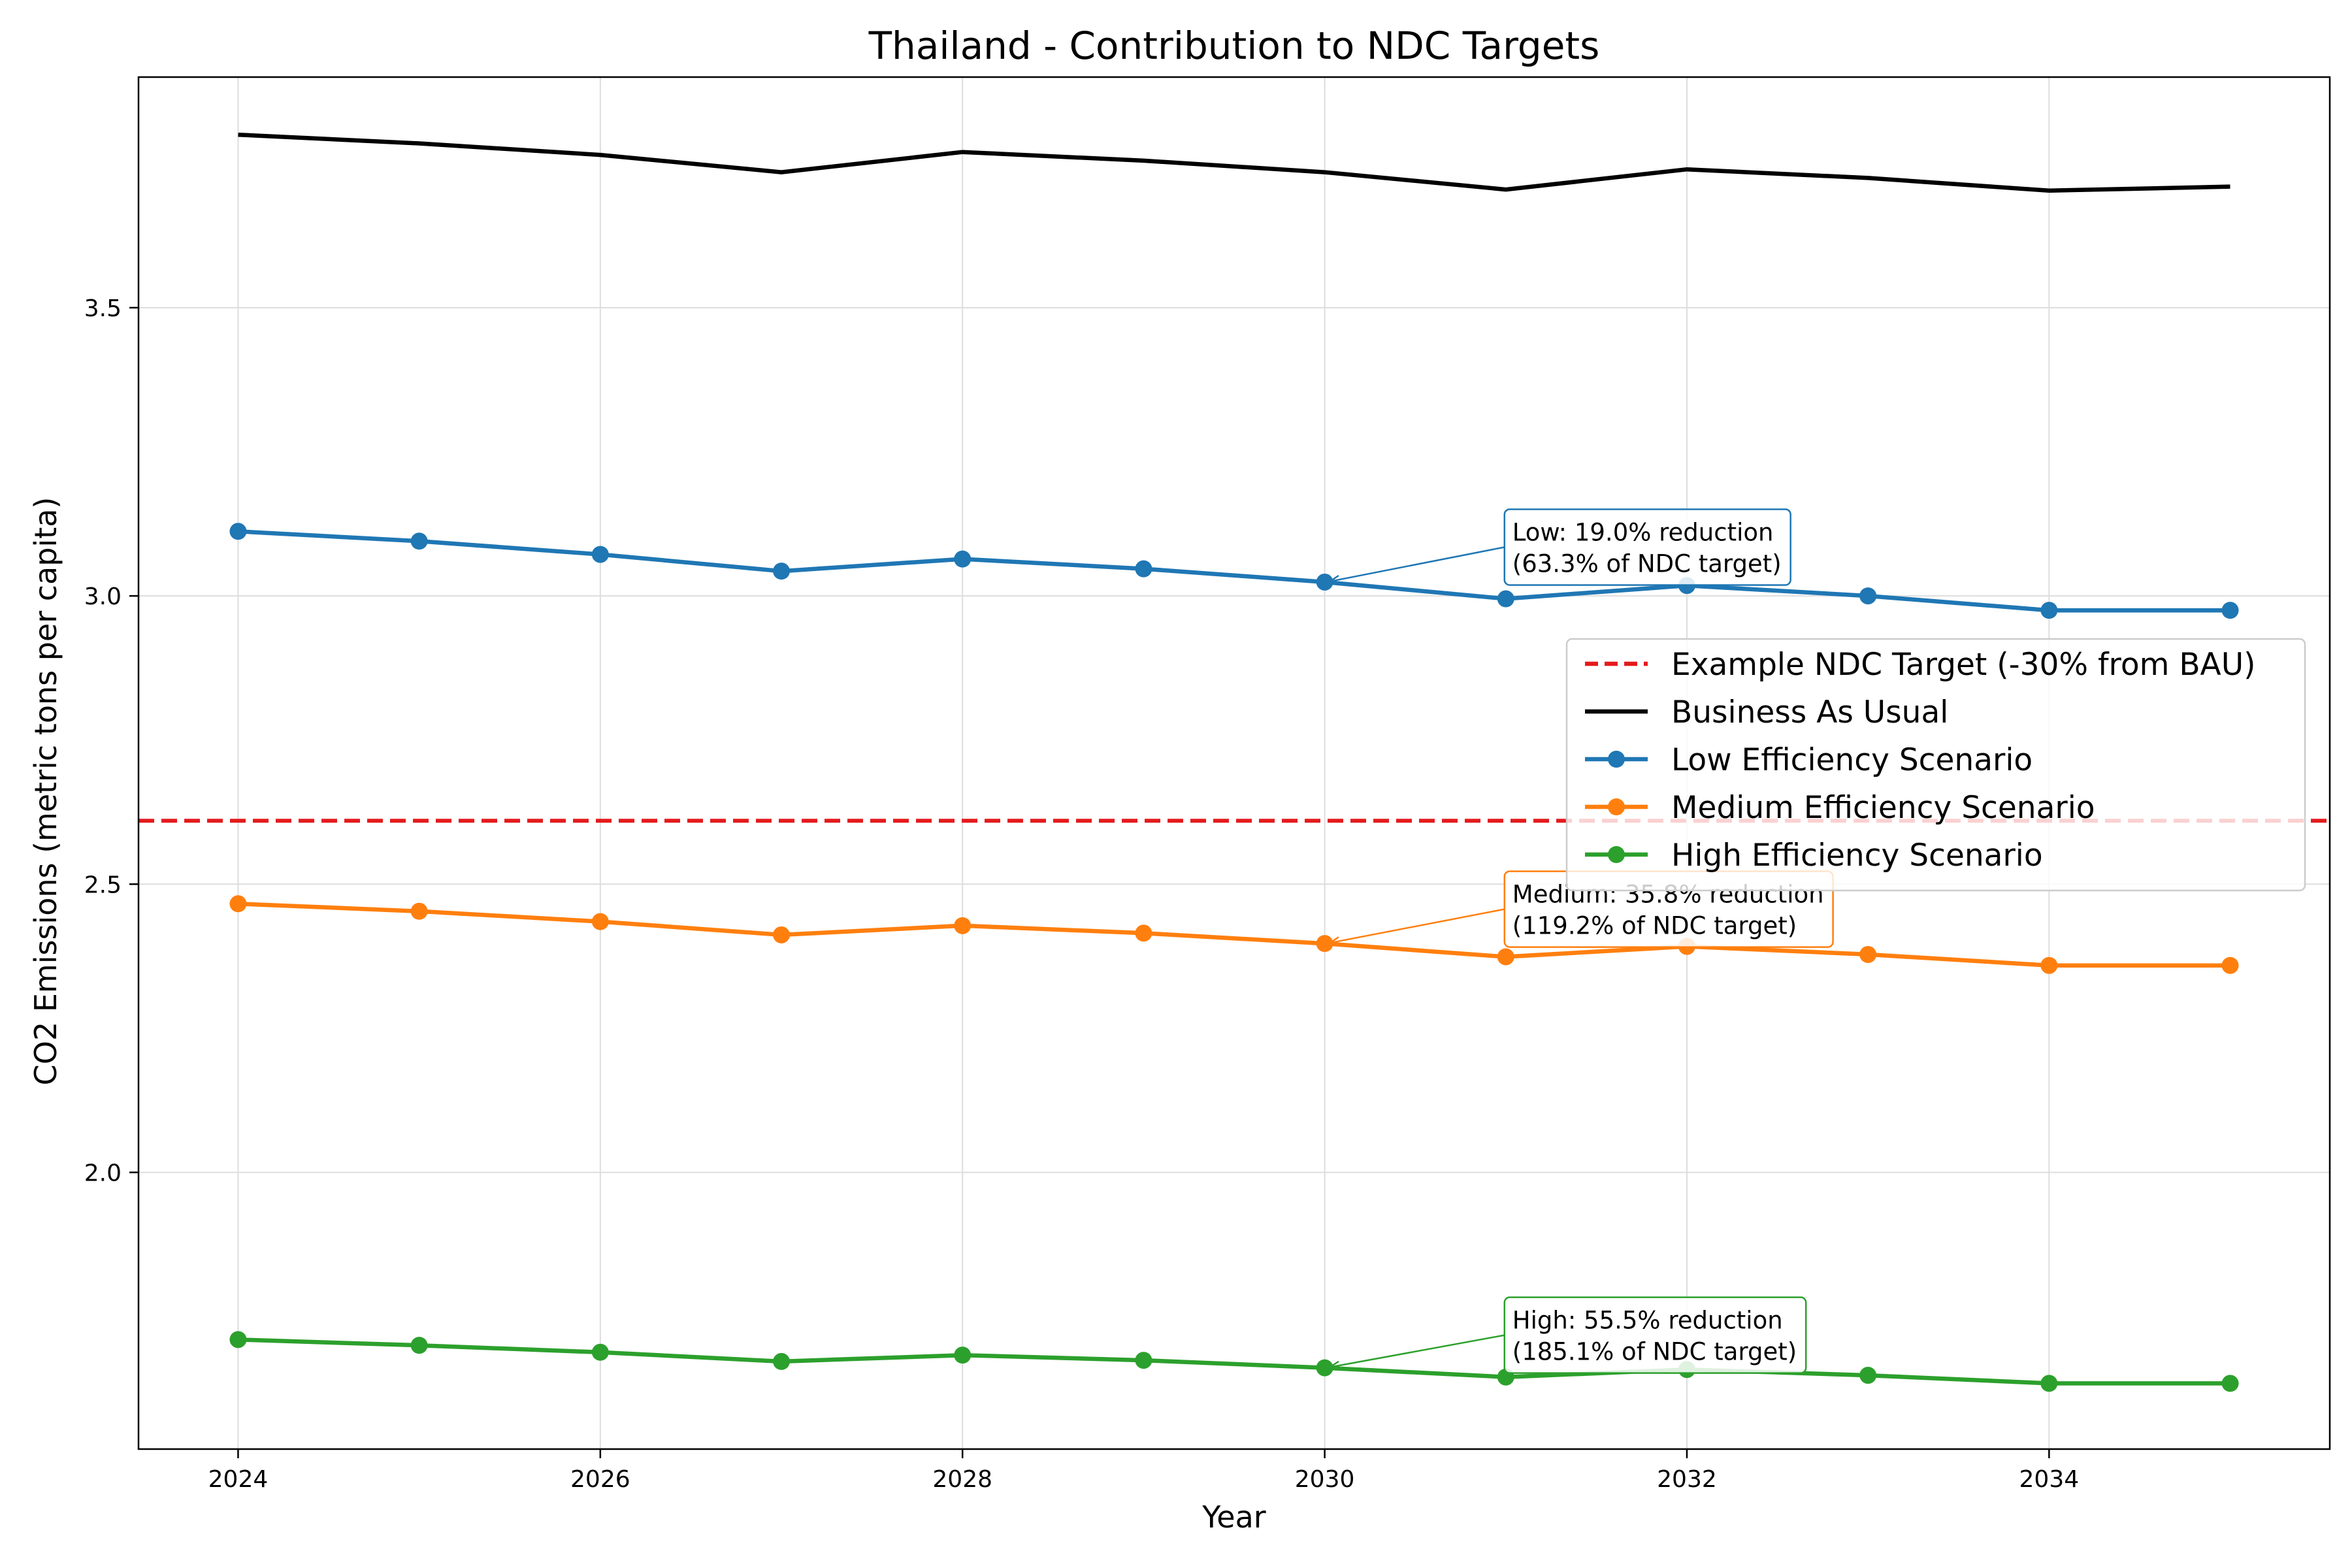 Image resolution: width=2352 pixels, height=1568 pixels. Describe the element at coordinates (1647, 1321) in the screenshot. I see `annotation-text: High: 55.5% reduction` at that location.